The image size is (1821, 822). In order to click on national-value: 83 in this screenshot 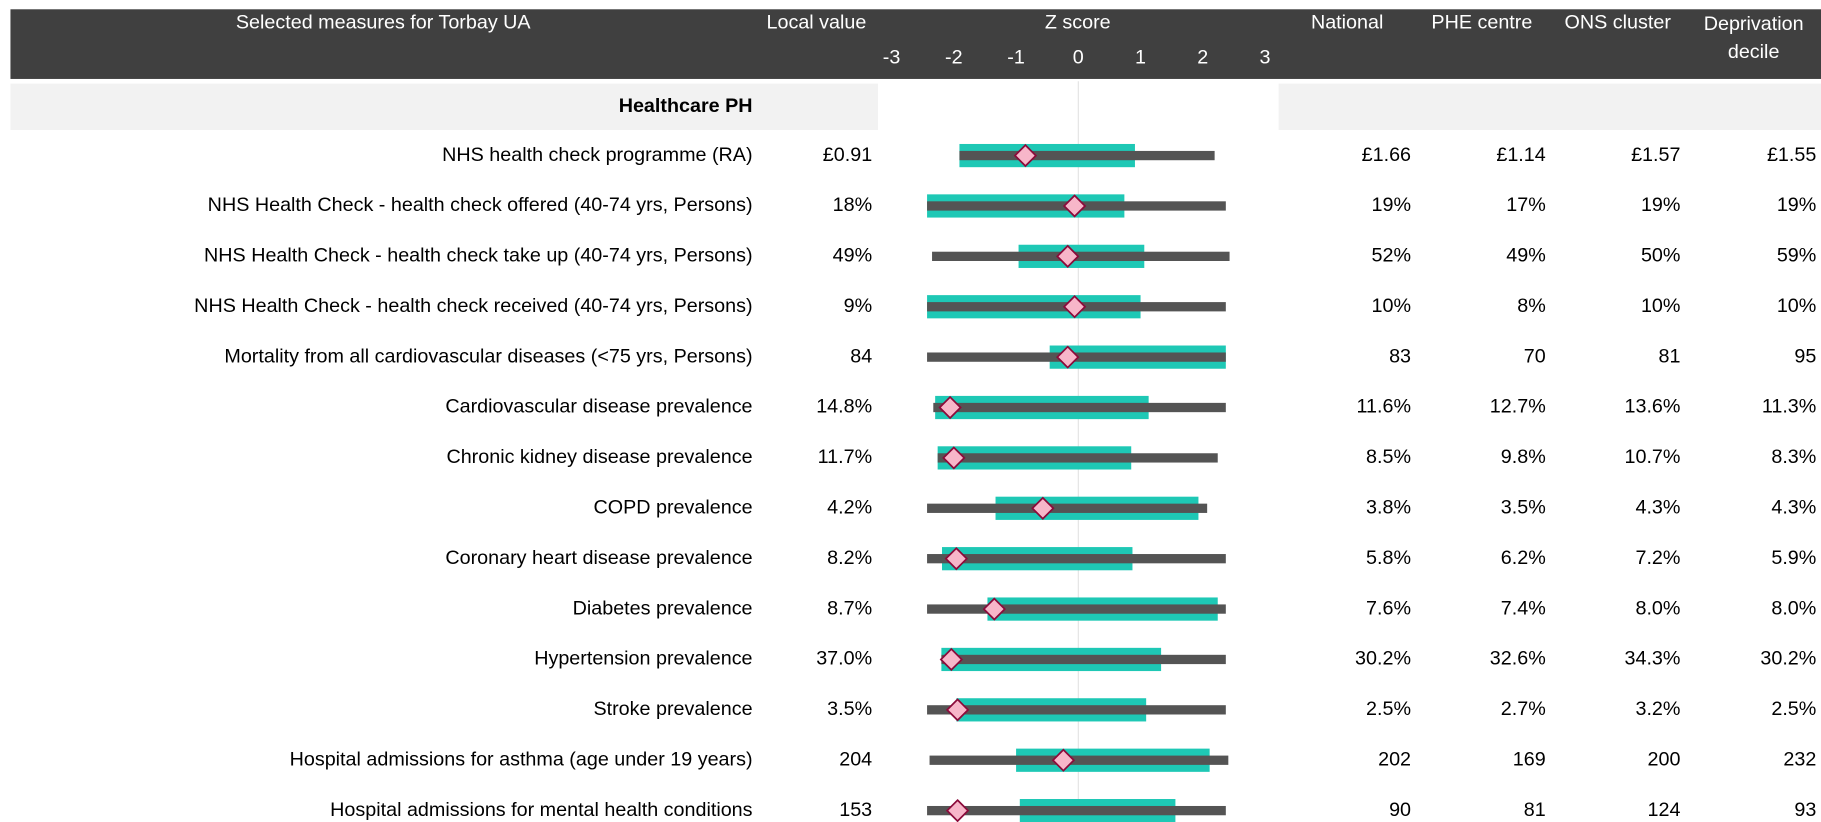, I will do `click(1400, 356)`.